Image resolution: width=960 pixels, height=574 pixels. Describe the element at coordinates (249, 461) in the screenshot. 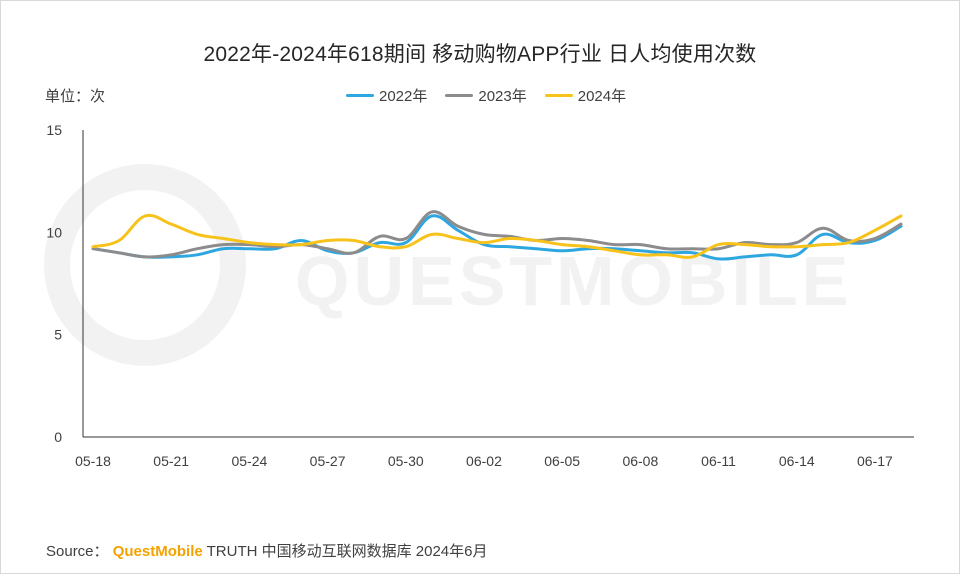

I see `x-tick-label: 05-24` at that location.